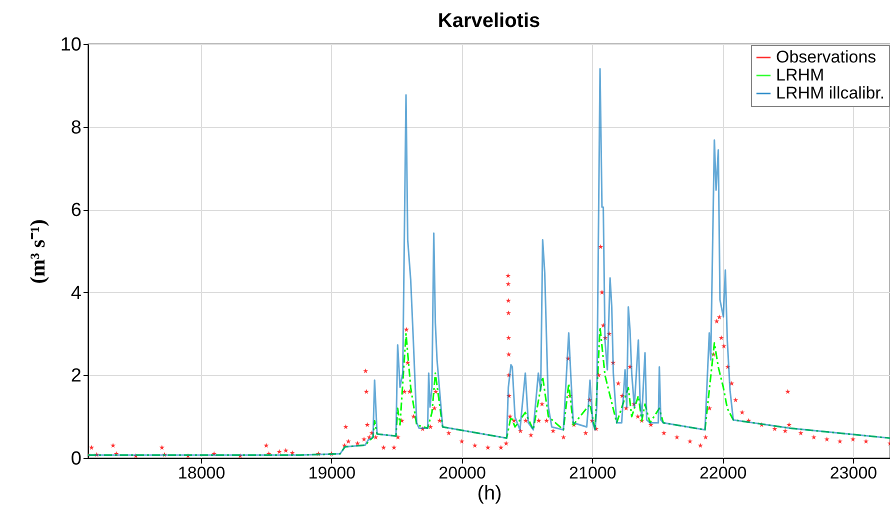 Image resolution: width=890 pixels, height=525 pixels. Describe the element at coordinates (76, 127) in the screenshot. I see `y-tick-label: 8` at that location.